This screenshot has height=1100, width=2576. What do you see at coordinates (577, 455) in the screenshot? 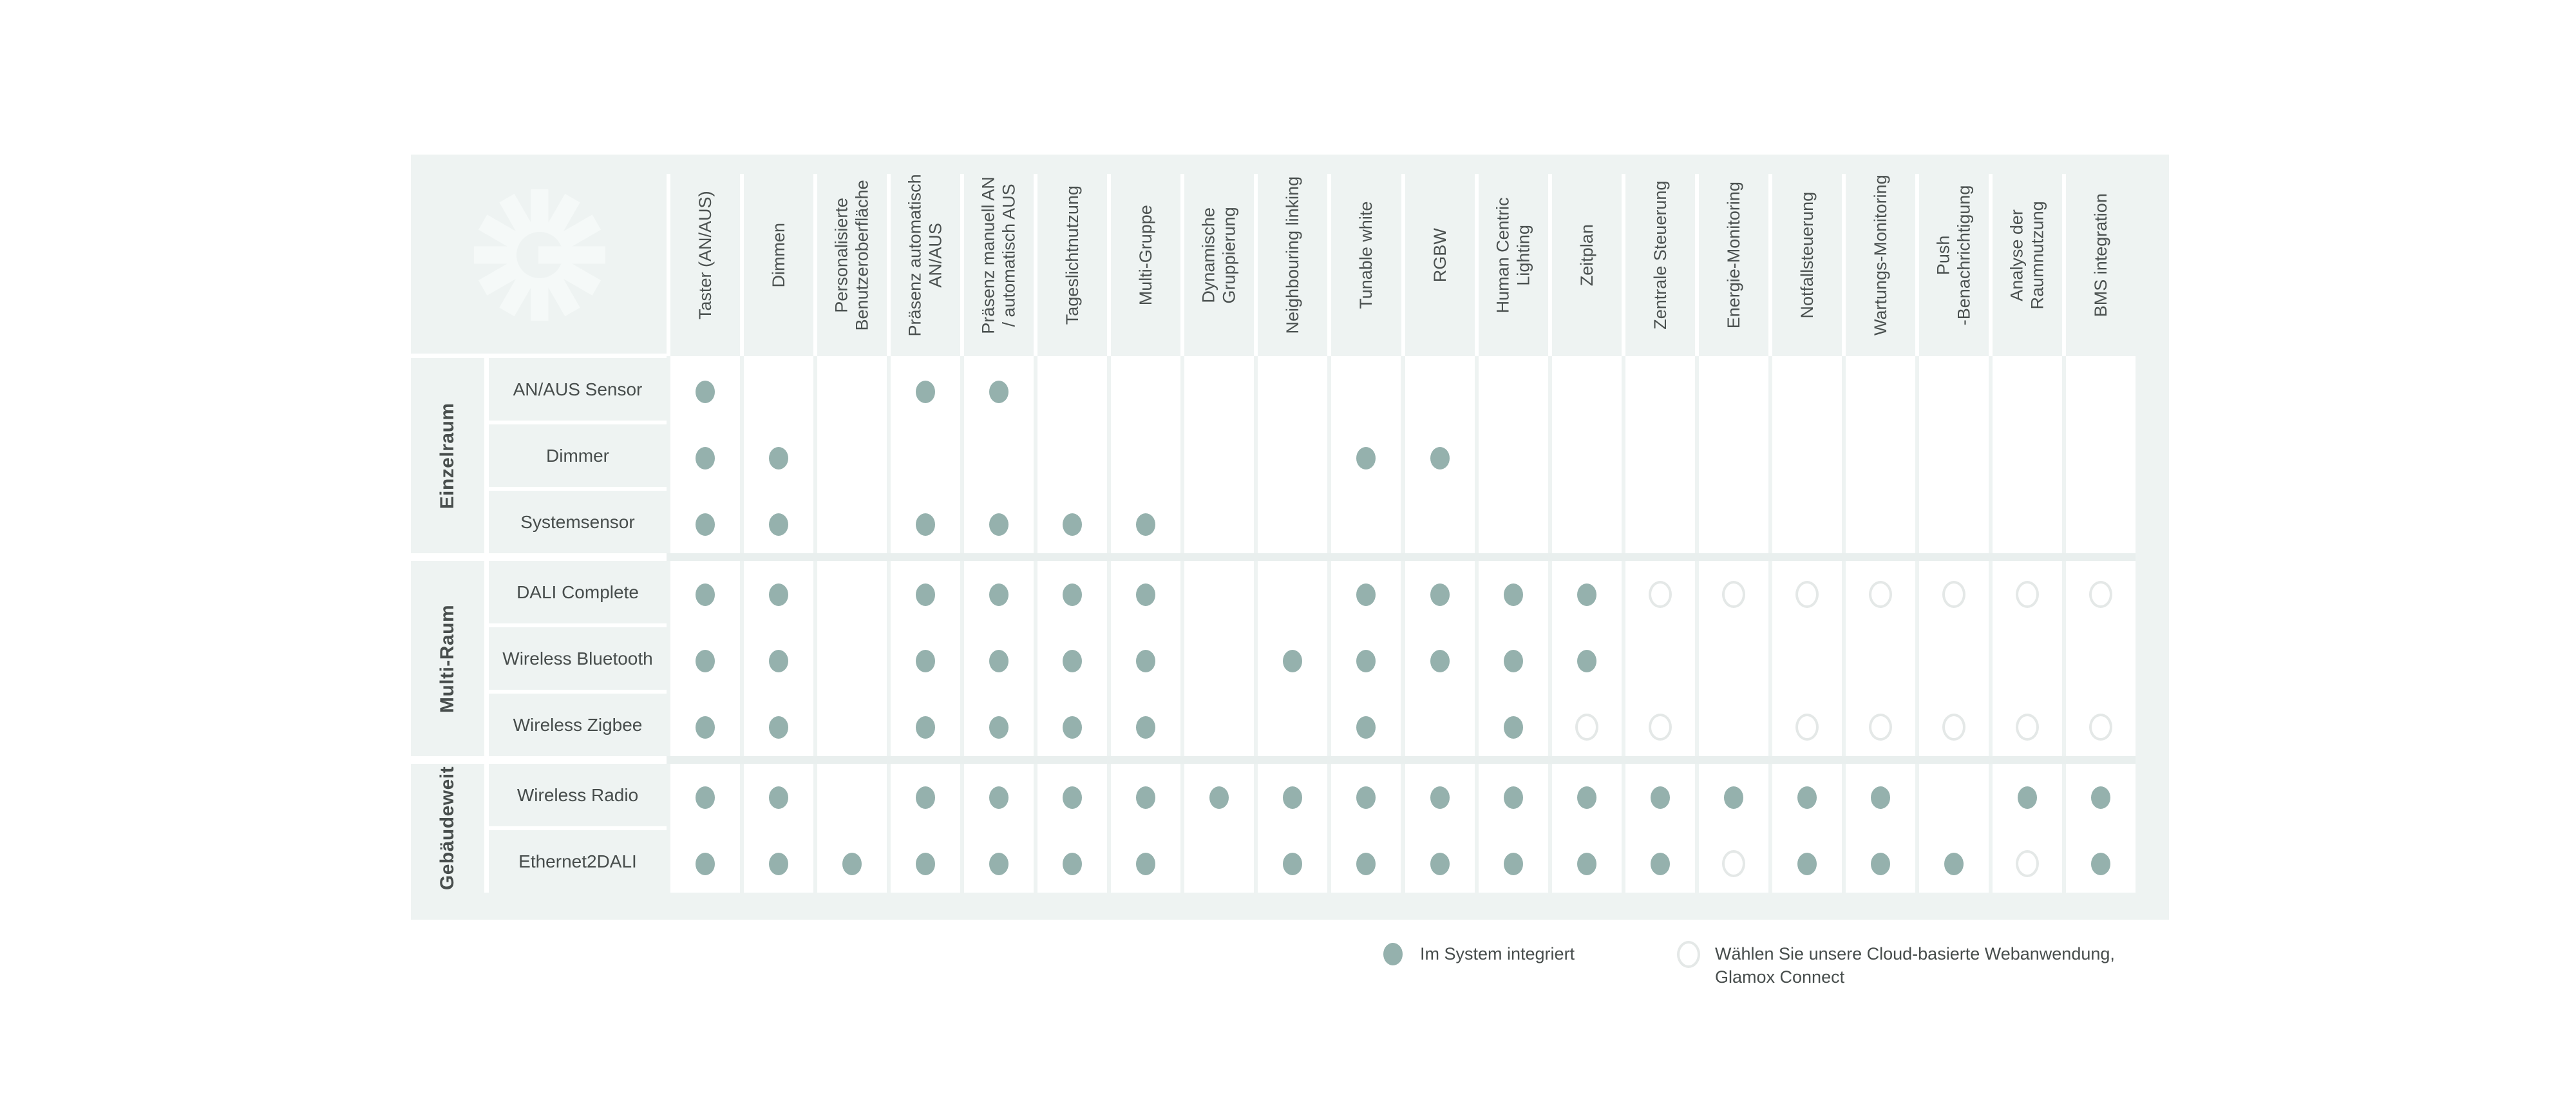
I see `row-label: Dimmer` at bounding box center [577, 455].